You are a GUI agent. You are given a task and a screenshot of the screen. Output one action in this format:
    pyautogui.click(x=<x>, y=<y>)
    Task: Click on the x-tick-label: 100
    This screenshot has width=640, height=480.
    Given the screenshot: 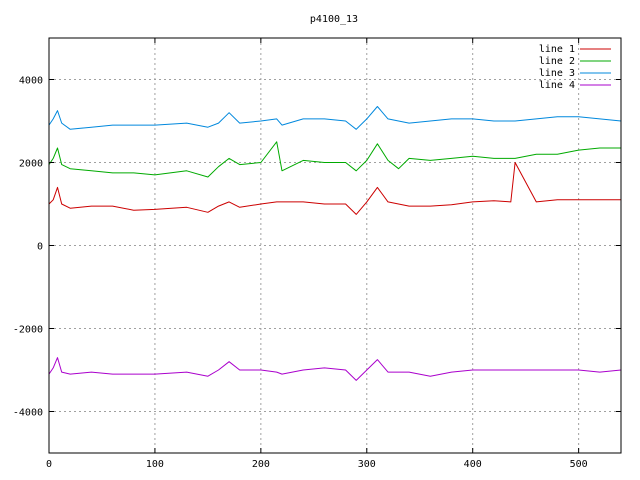 What is the action you would take?
    pyautogui.click(x=155, y=464)
    